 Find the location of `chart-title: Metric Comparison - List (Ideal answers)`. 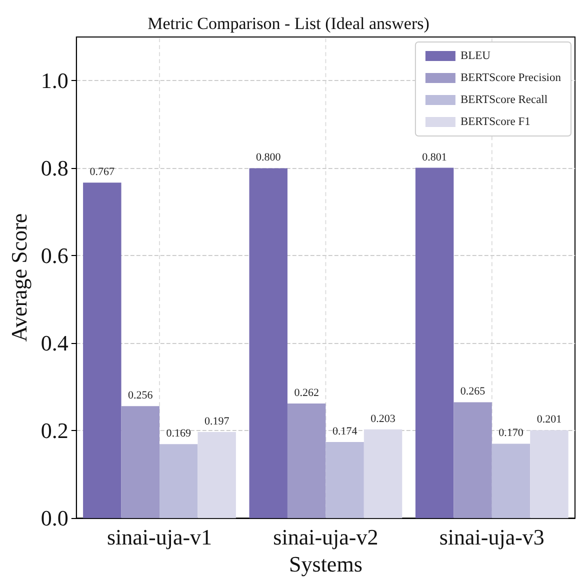

chart-title: Metric Comparison - List (Ideal answers) is located at coordinates (289, 23).